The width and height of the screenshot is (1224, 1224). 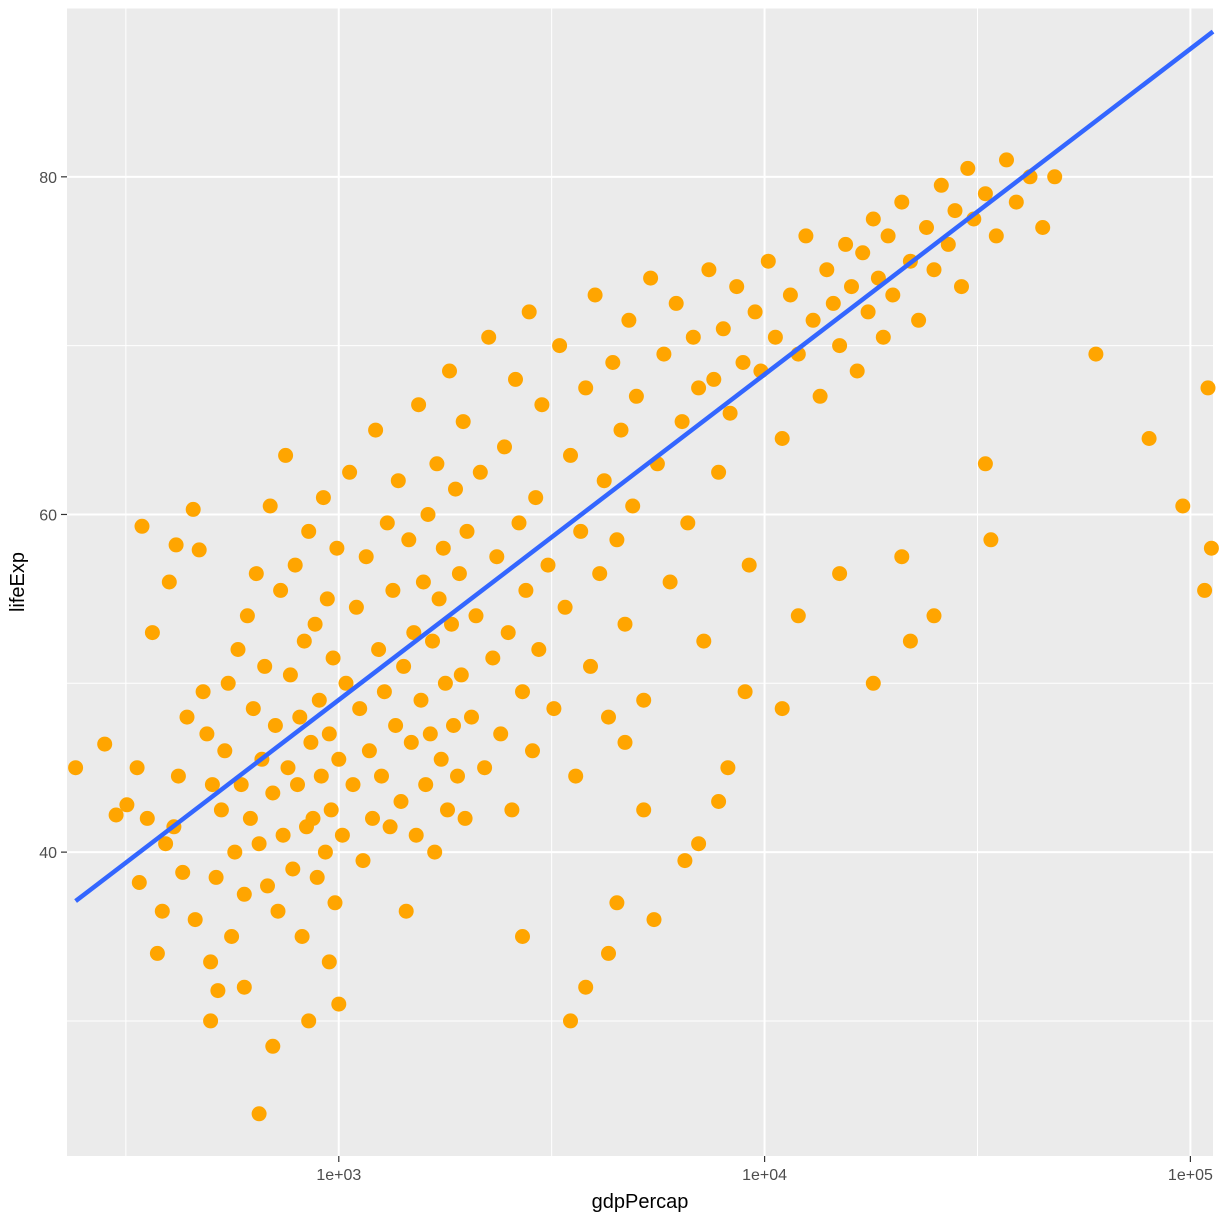 What do you see at coordinates (48, 178) in the screenshot?
I see `y-tick-label: 80` at bounding box center [48, 178].